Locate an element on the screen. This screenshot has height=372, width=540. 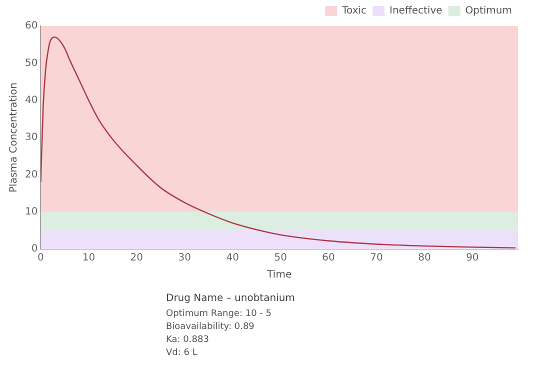
y-tick-label: 30 is located at coordinates (31, 138).